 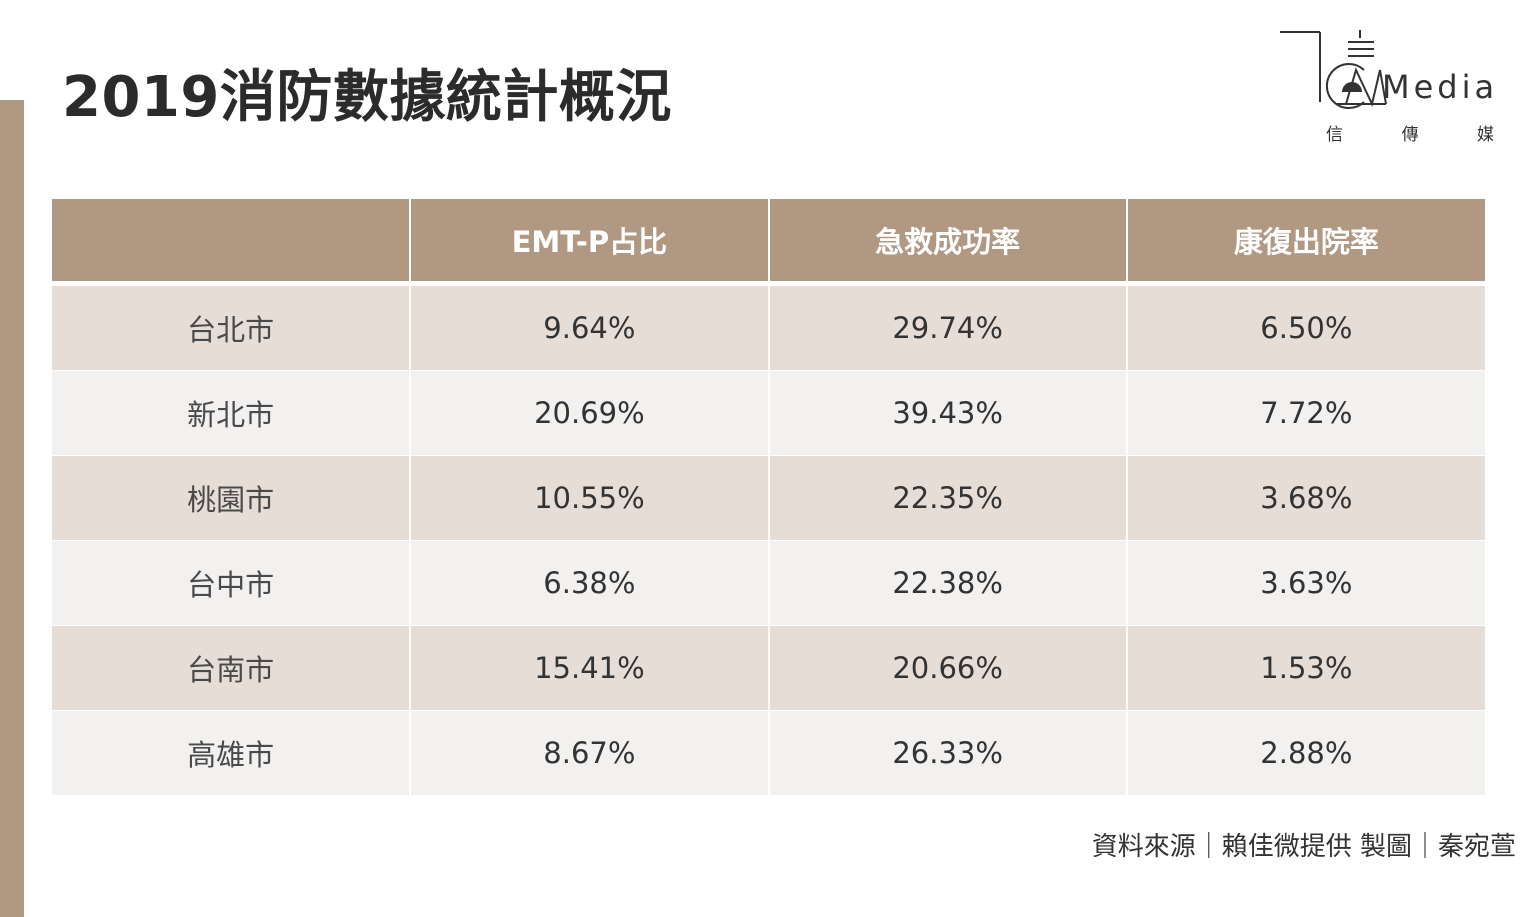 I want to click on city-cell: 台北市, so click(x=231, y=327).